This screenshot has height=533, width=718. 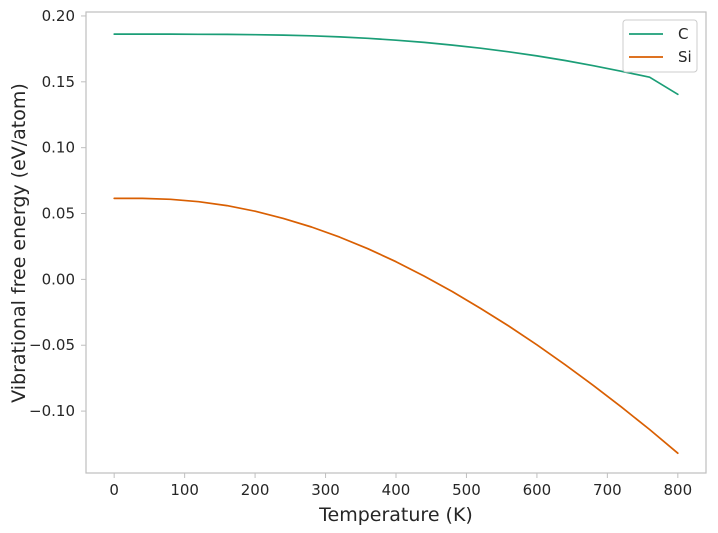 What do you see at coordinates (184, 490) in the screenshot?
I see `x-tick-label: 100` at bounding box center [184, 490].